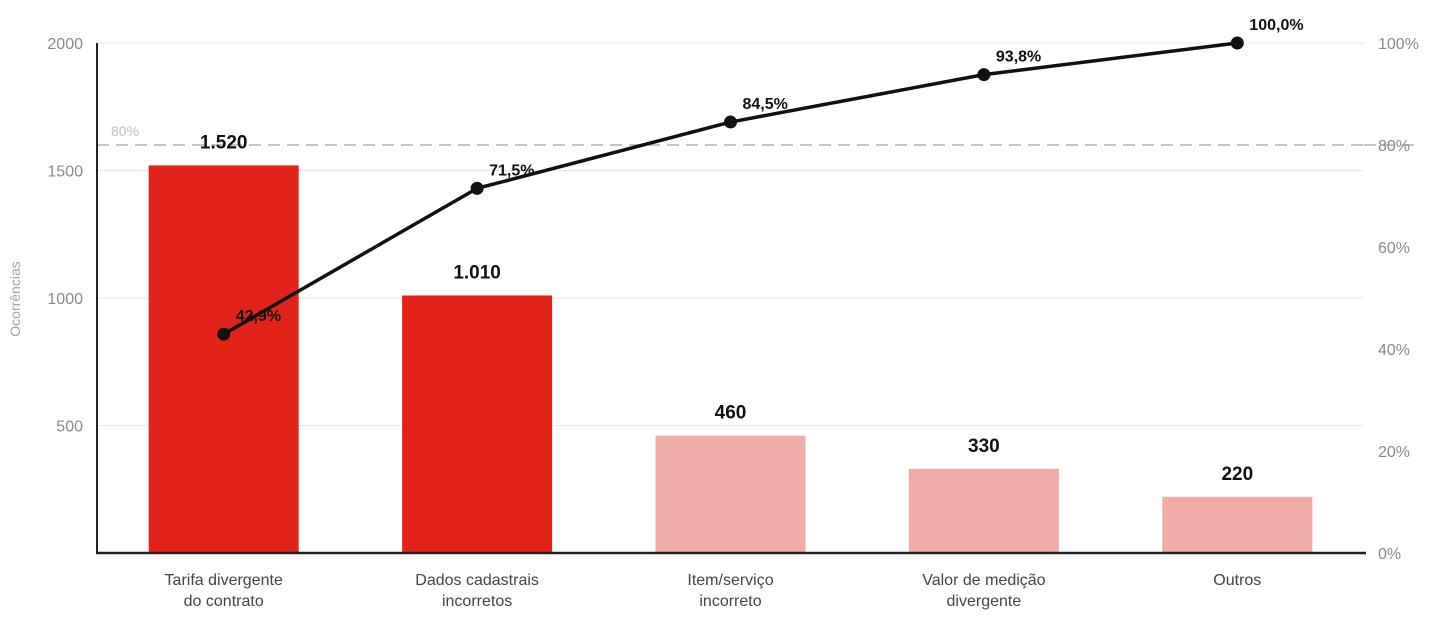  Describe the element at coordinates (477, 272) in the screenshot. I see `bar-value-label: 1.010` at that location.